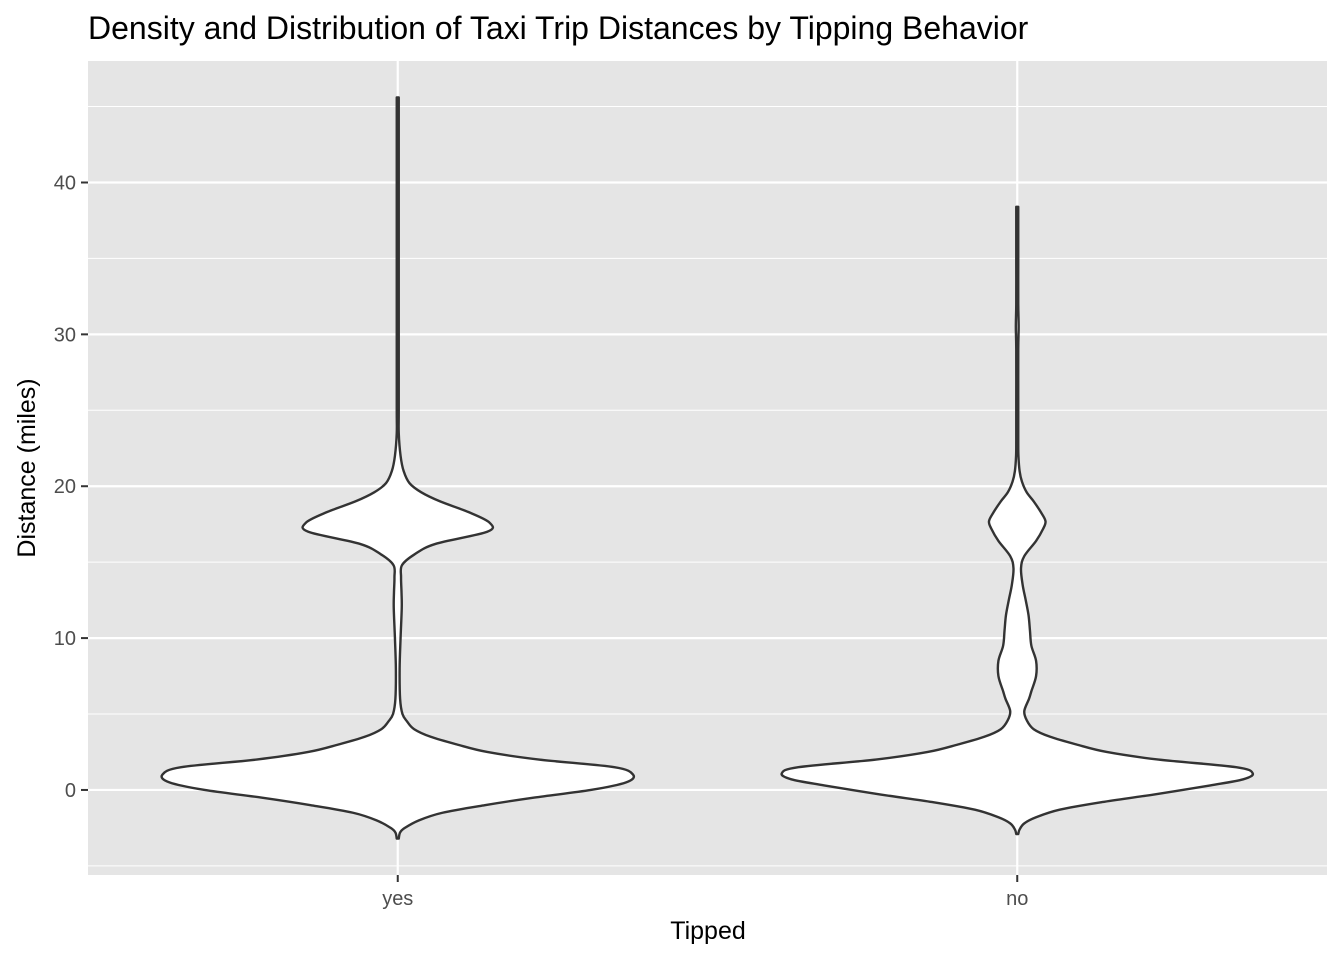 The height and width of the screenshot is (960, 1344). I want to click on x-tick-label-0: yes, so click(397, 899).